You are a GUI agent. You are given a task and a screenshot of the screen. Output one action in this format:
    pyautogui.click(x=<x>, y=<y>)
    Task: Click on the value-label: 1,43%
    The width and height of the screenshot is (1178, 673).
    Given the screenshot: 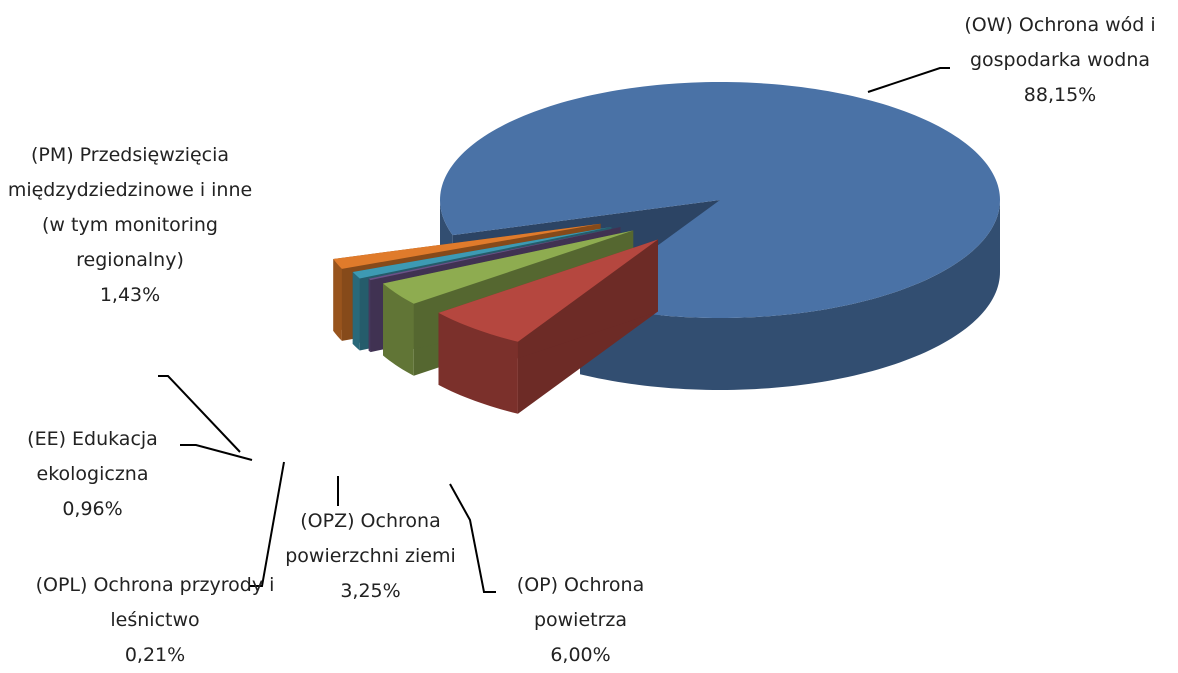 What is the action you would take?
    pyautogui.click(x=130, y=295)
    